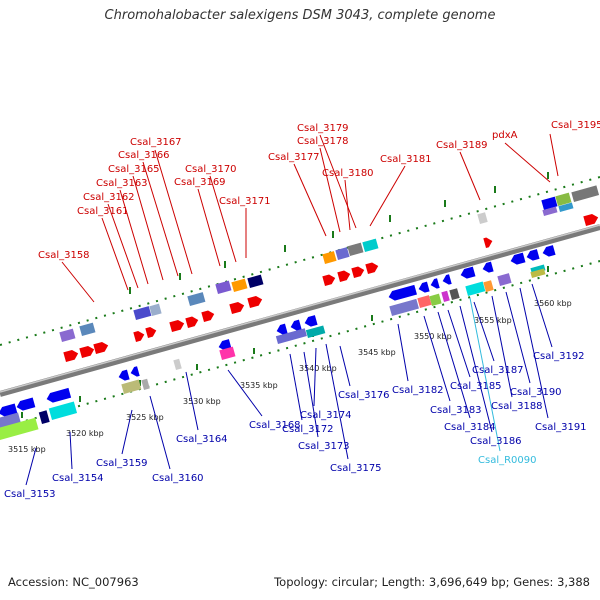 The width and height of the screenshot is (600, 600). Describe the element at coordinates (294, 157) in the screenshot. I see `gene-label: Csal_3177` at that location.